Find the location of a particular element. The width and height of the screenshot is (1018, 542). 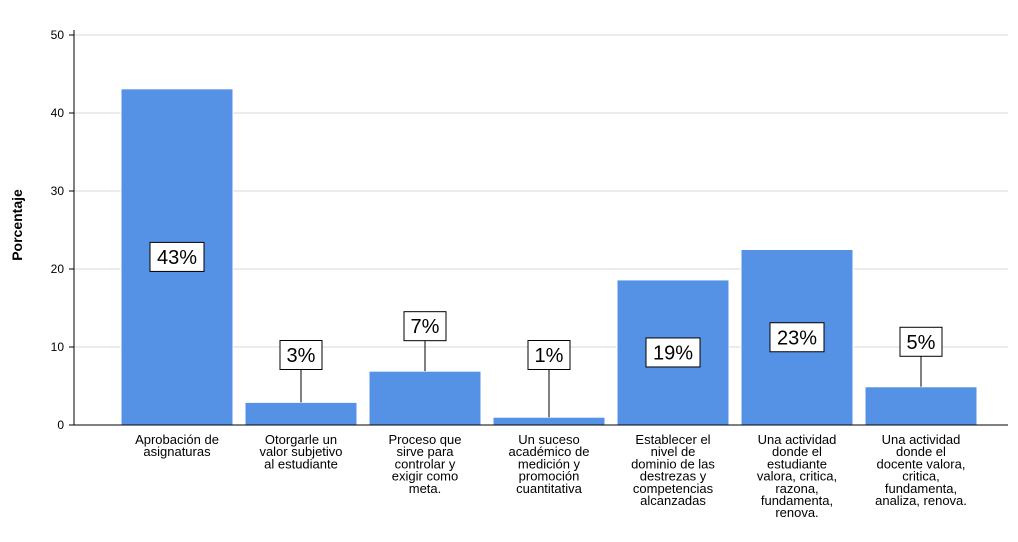

x-tick-label: Otorgarle un valor subjetivo al estudiante is located at coordinates (300, 451).